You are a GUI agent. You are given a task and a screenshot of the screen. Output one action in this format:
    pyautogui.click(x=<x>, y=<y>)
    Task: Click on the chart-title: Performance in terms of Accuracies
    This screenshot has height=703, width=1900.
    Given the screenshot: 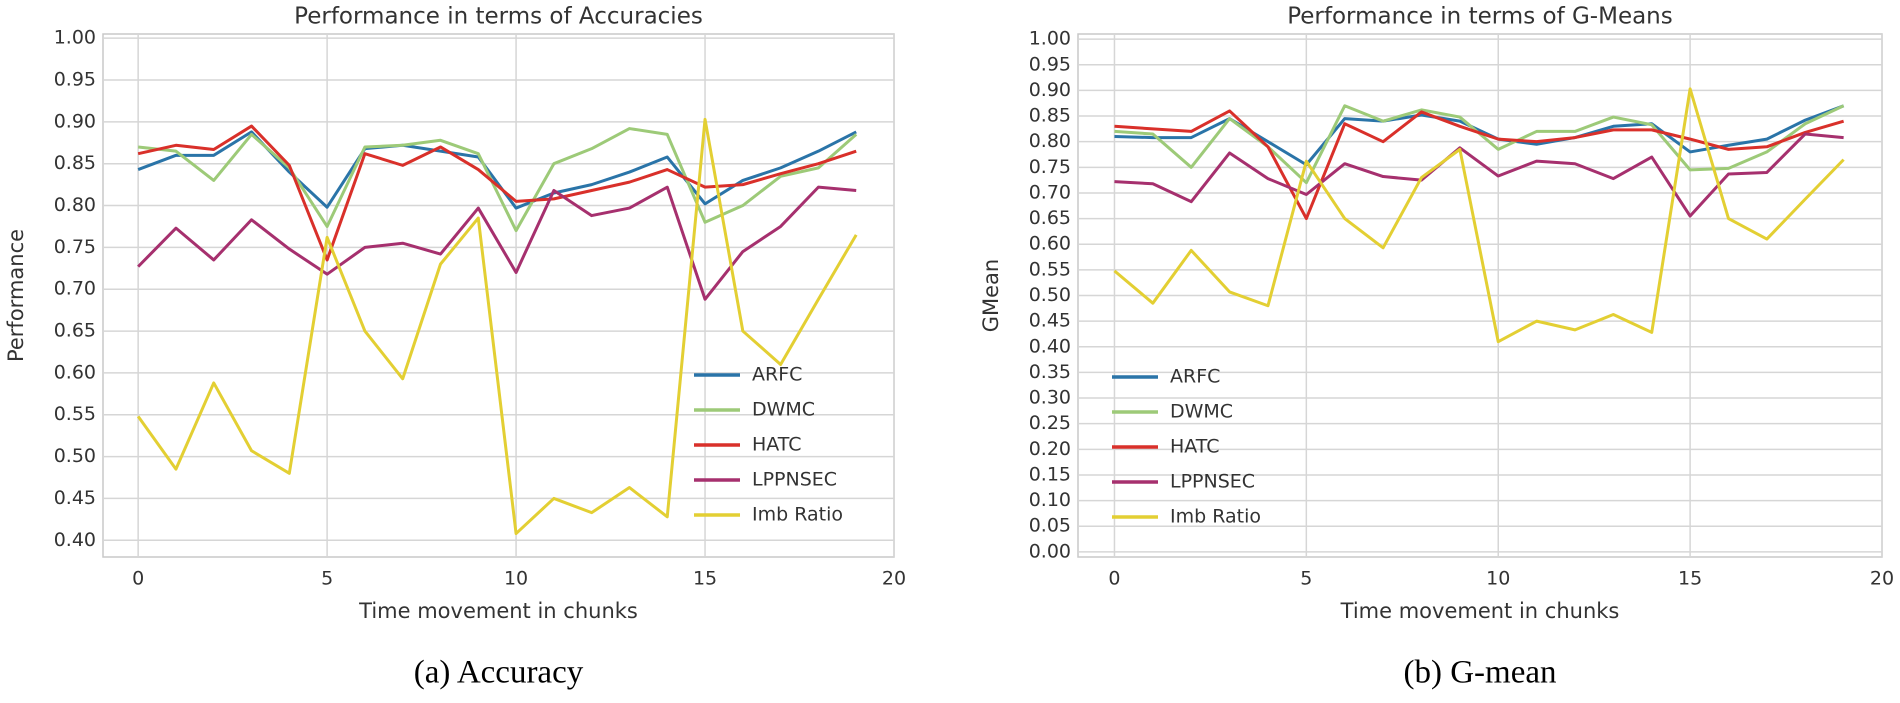 What is the action you would take?
    pyautogui.click(x=498, y=17)
    